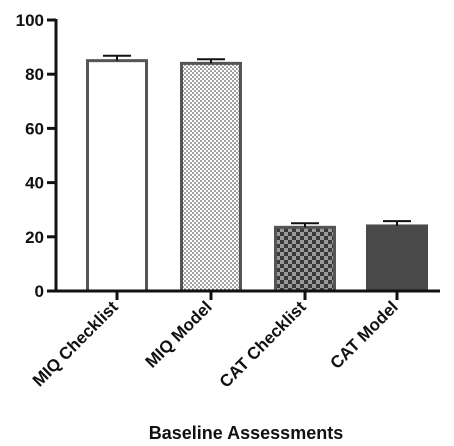  What do you see at coordinates (397, 258) in the screenshot?
I see `bar-cat-model` at bounding box center [397, 258].